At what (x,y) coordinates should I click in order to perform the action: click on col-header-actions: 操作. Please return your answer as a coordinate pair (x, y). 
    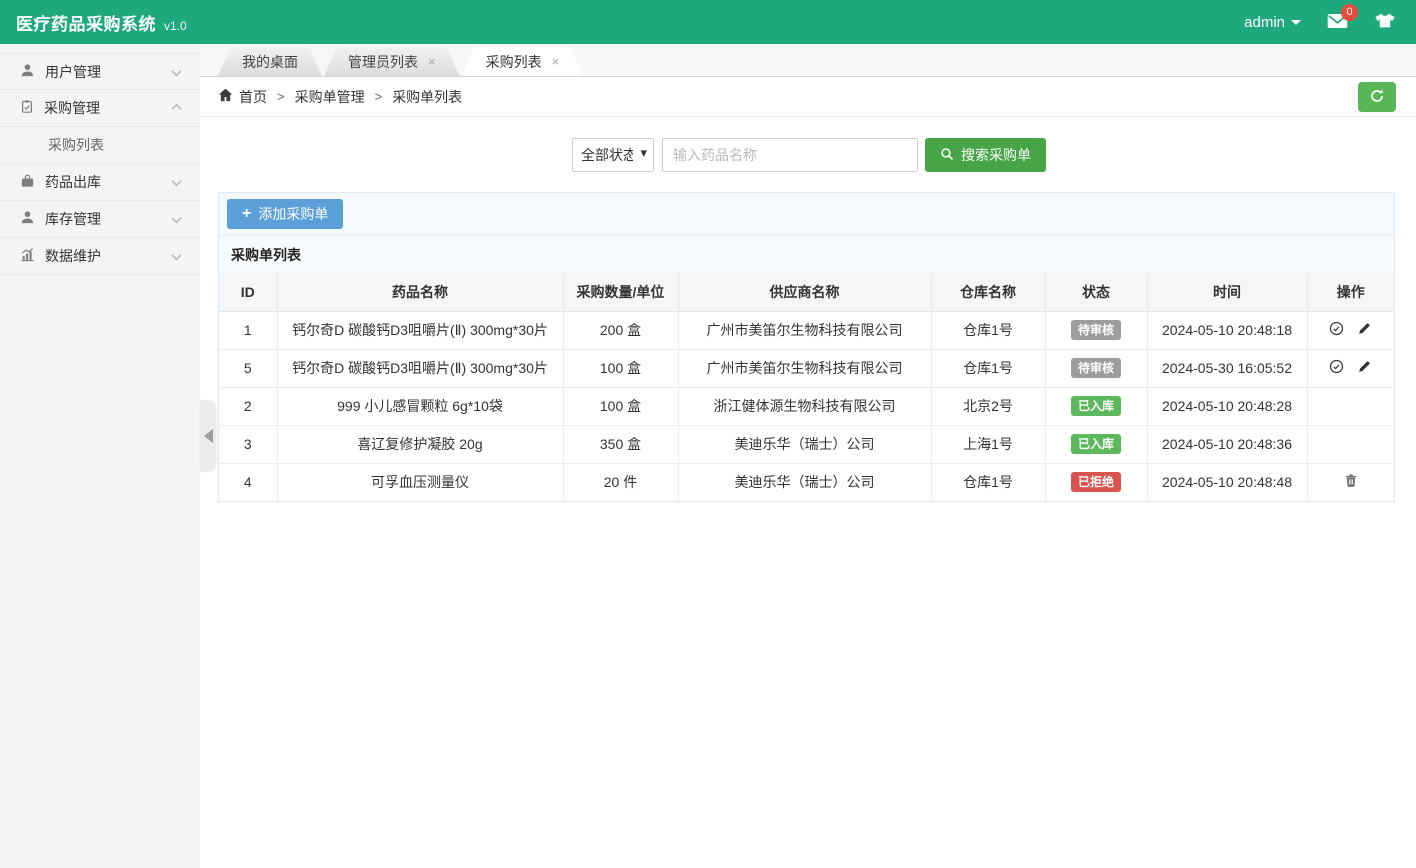
    Looking at the image, I should click on (1350, 292).